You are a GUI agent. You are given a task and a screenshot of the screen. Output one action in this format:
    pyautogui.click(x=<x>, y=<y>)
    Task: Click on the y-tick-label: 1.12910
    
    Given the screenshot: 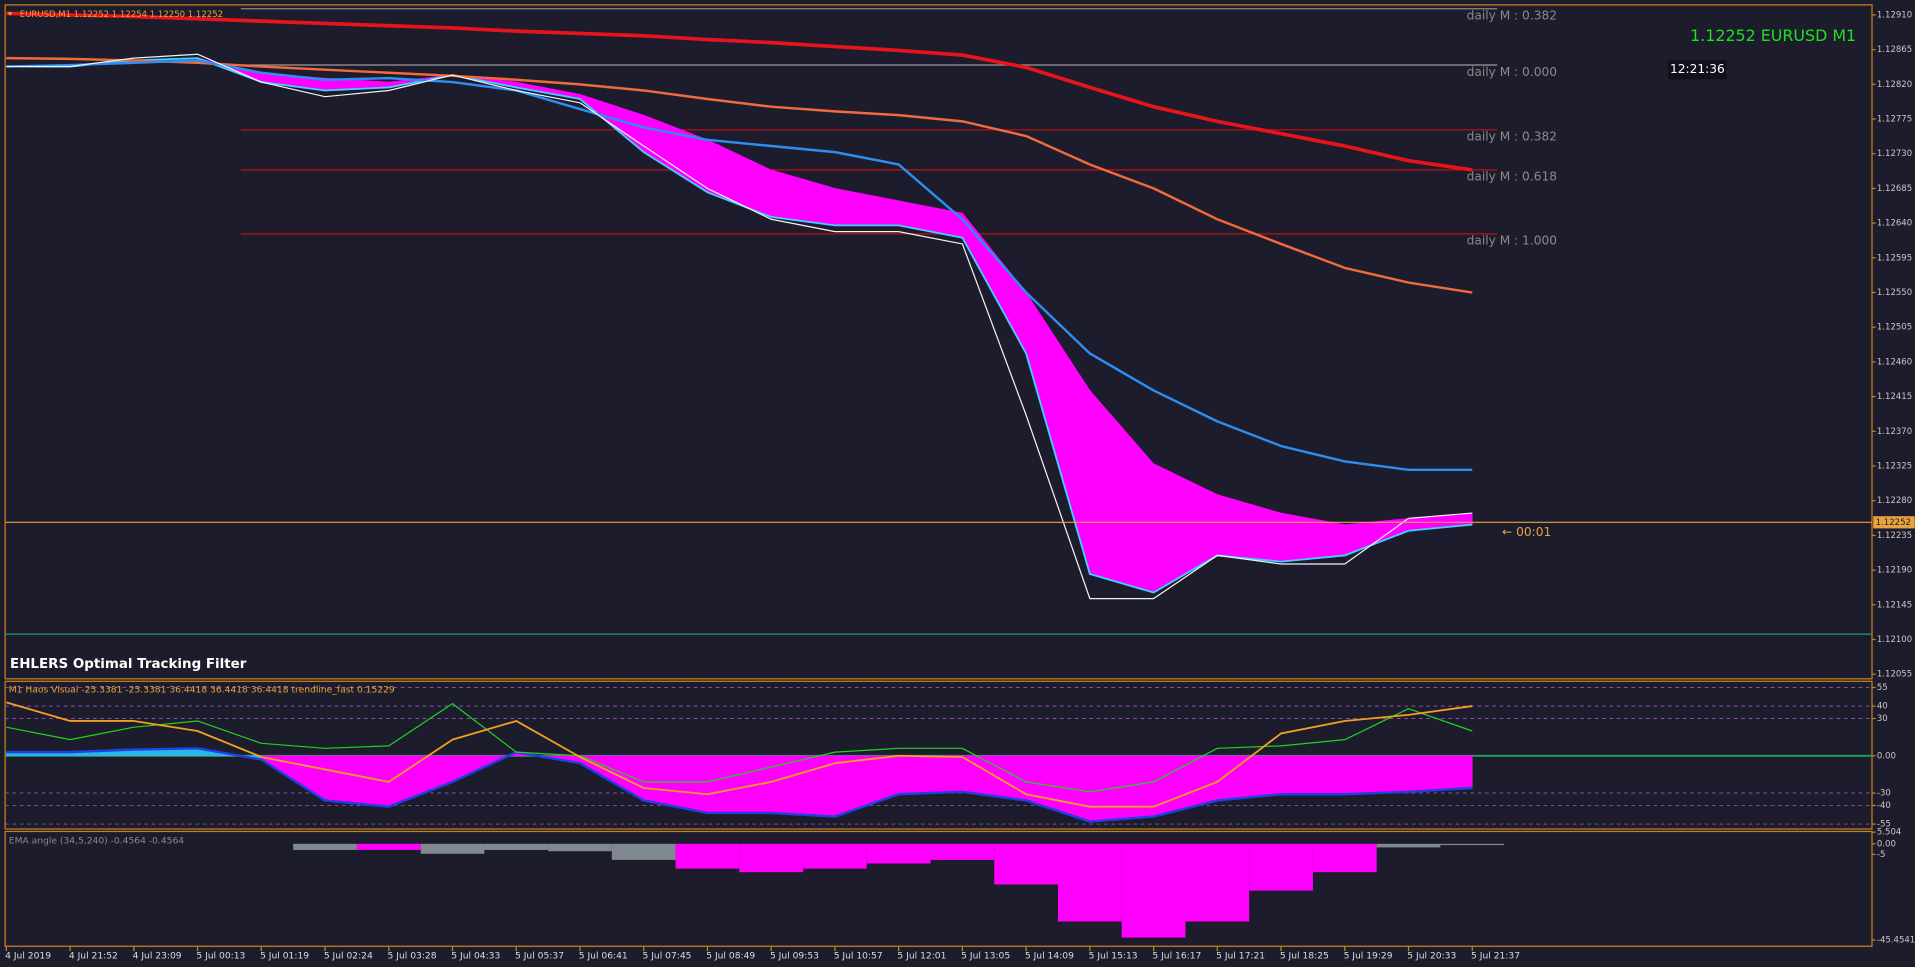 What is the action you would take?
    pyautogui.click(x=1894, y=15)
    